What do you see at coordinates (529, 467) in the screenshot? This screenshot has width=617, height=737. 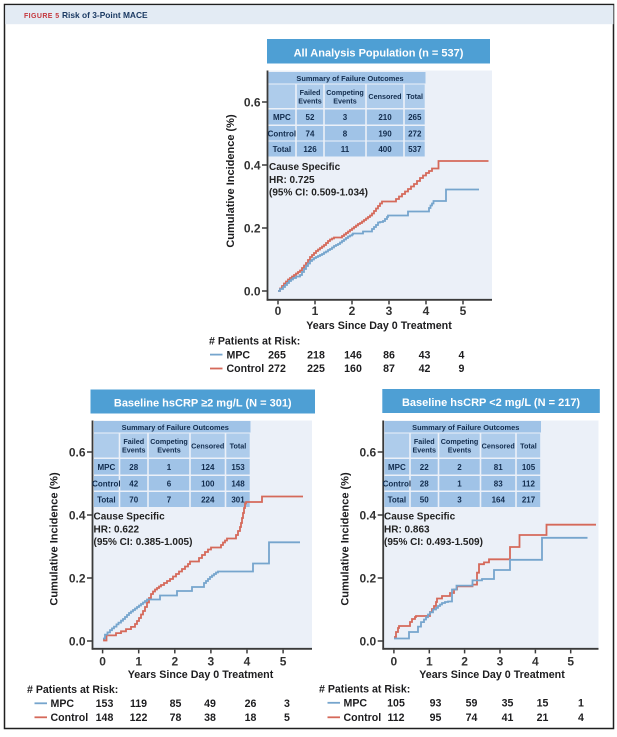 I see `svg-text: 105` at bounding box center [529, 467].